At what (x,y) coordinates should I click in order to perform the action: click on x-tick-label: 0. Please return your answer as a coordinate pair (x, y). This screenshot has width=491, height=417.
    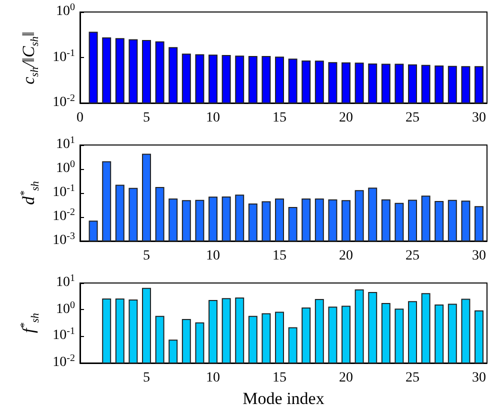
    Looking at the image, I should click on (80, 118).